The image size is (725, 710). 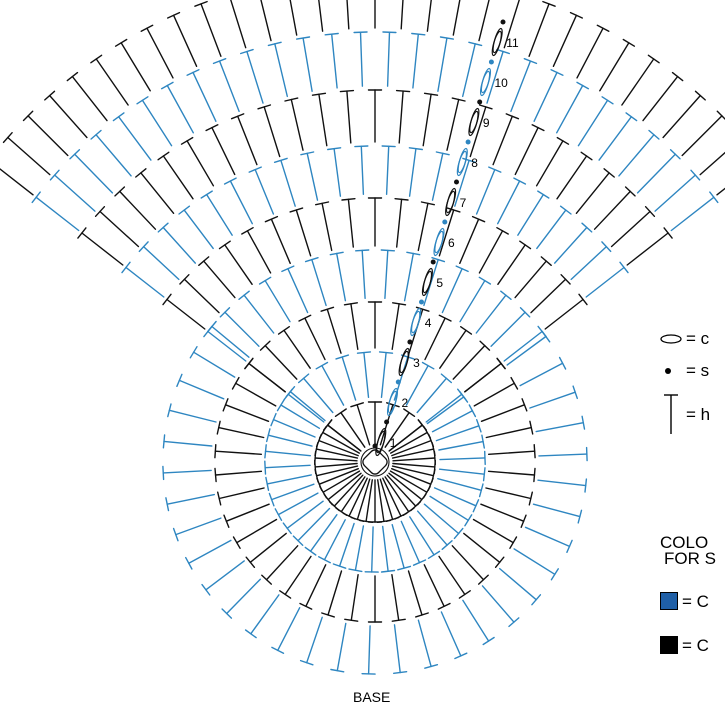 I want to click on hdc-tee-icon, so click(x=671, y=414).